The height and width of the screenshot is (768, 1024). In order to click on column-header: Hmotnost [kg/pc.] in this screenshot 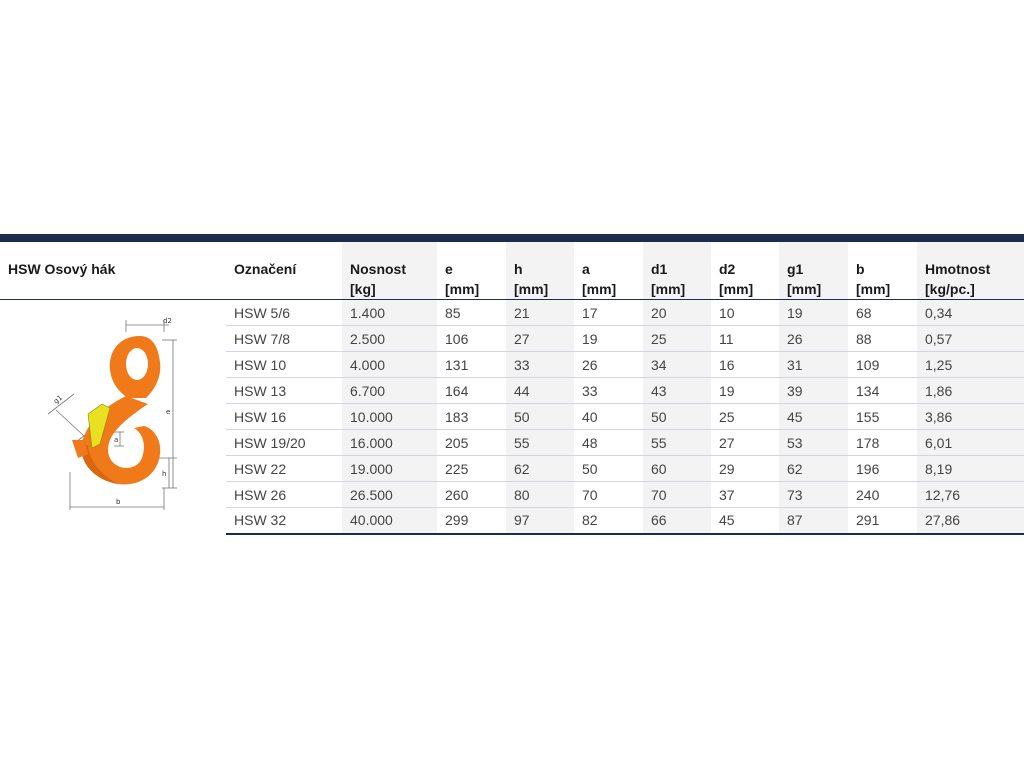, I will do `click(970, 271)`.